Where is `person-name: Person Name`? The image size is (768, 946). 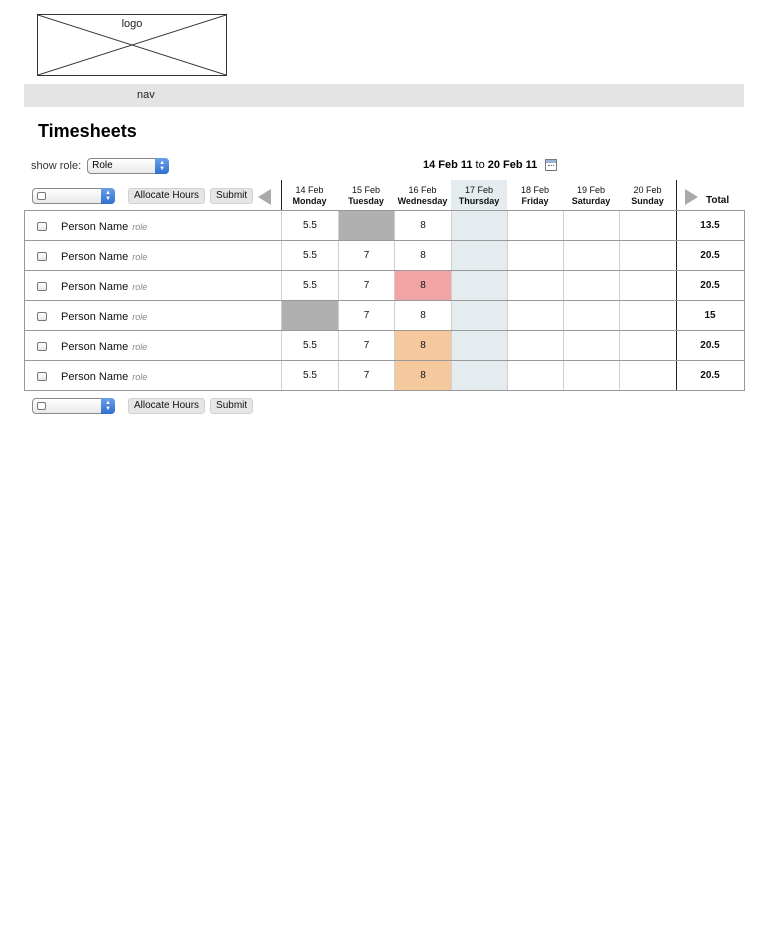
person-name: Person Name is located at coordinates (95, 227).